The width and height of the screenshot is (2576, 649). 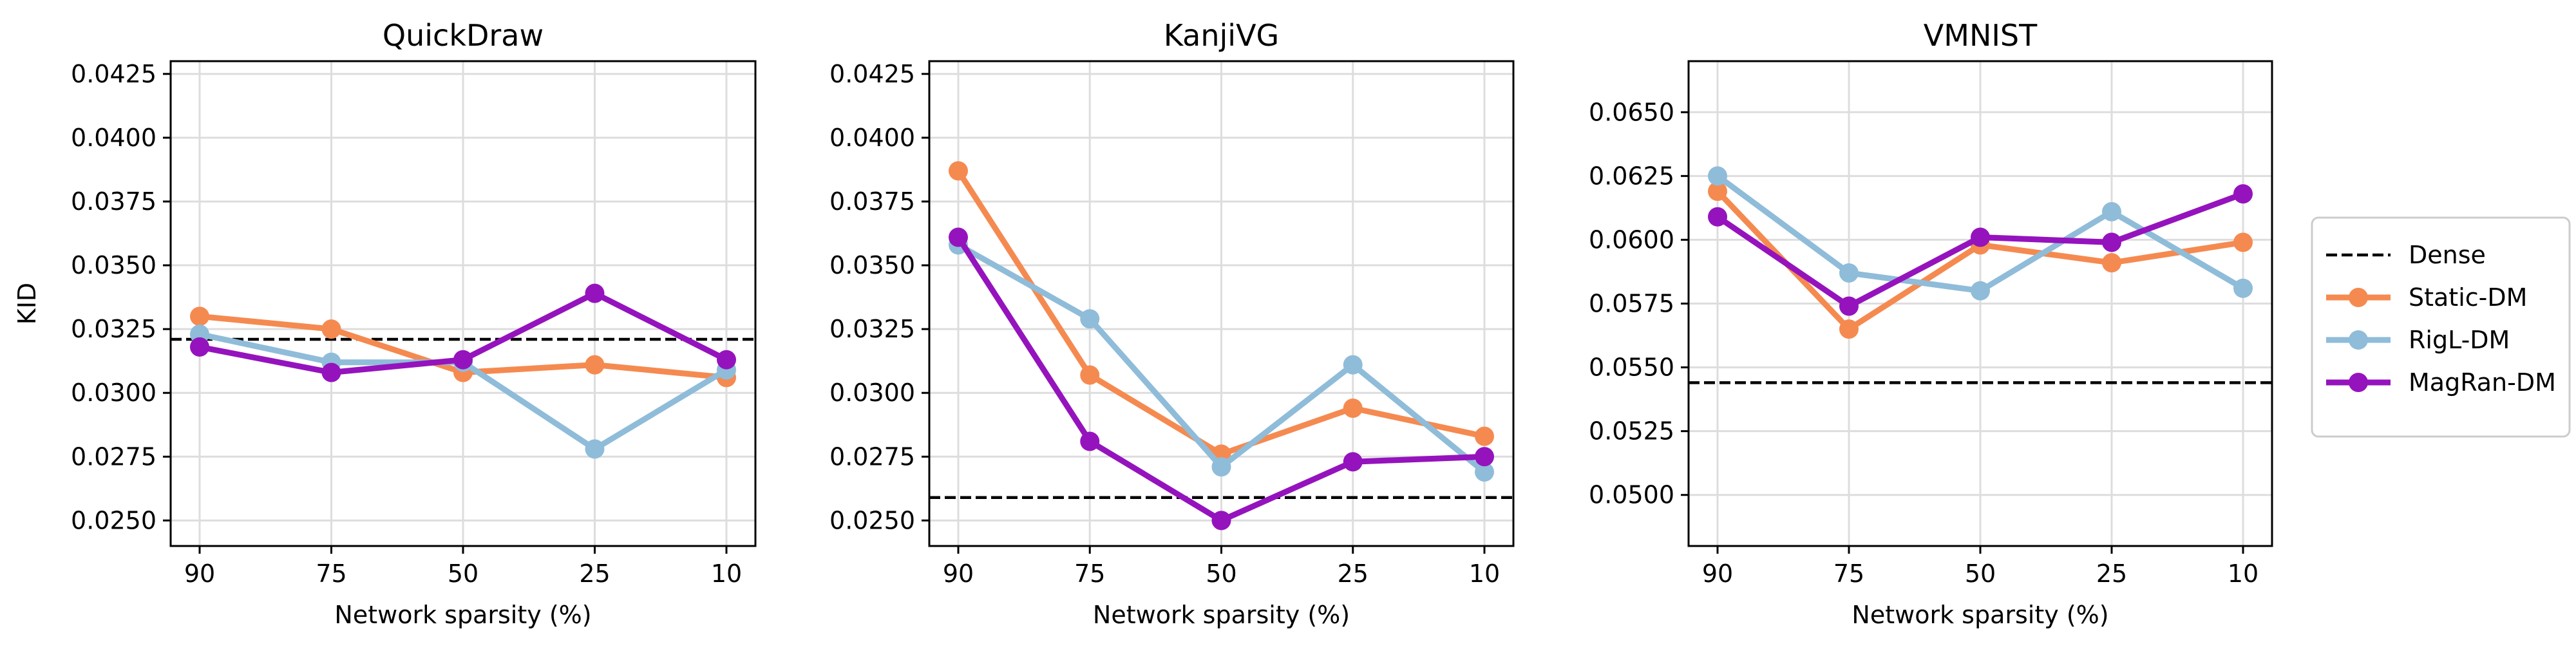 I want to click on quickdraw-xtick-label-90: 90, so click(x=199, y=574).